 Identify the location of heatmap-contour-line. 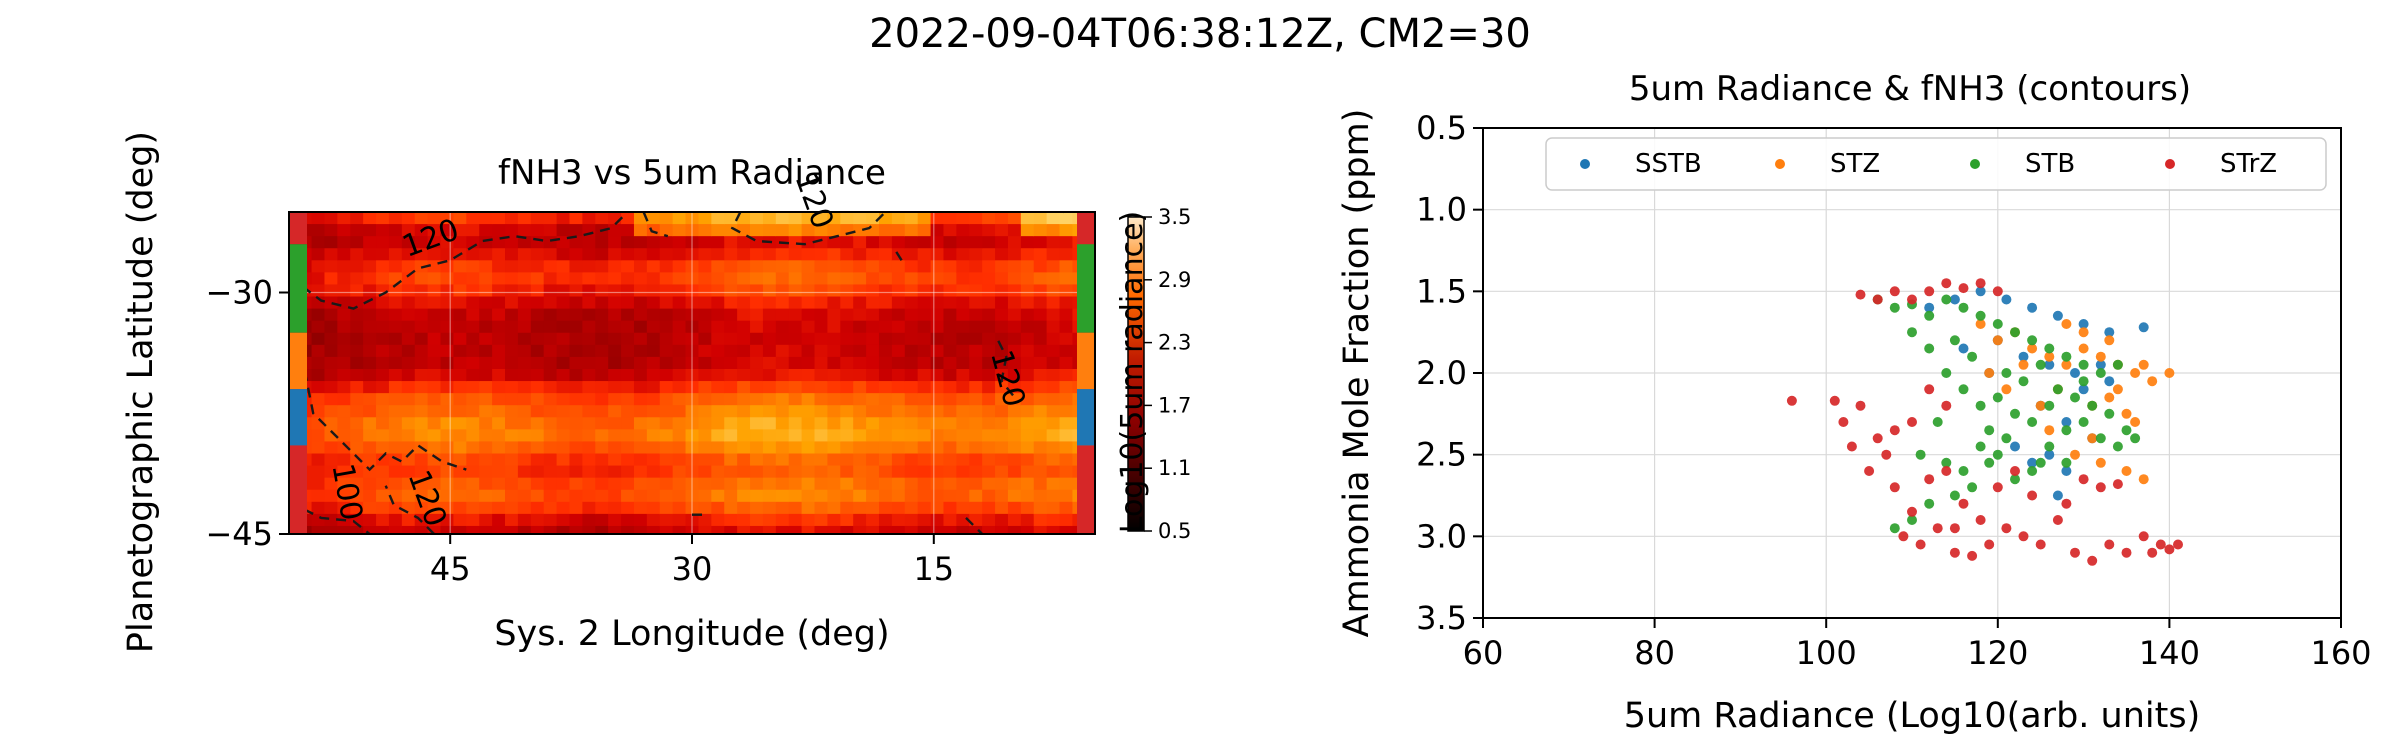
(409, 509).